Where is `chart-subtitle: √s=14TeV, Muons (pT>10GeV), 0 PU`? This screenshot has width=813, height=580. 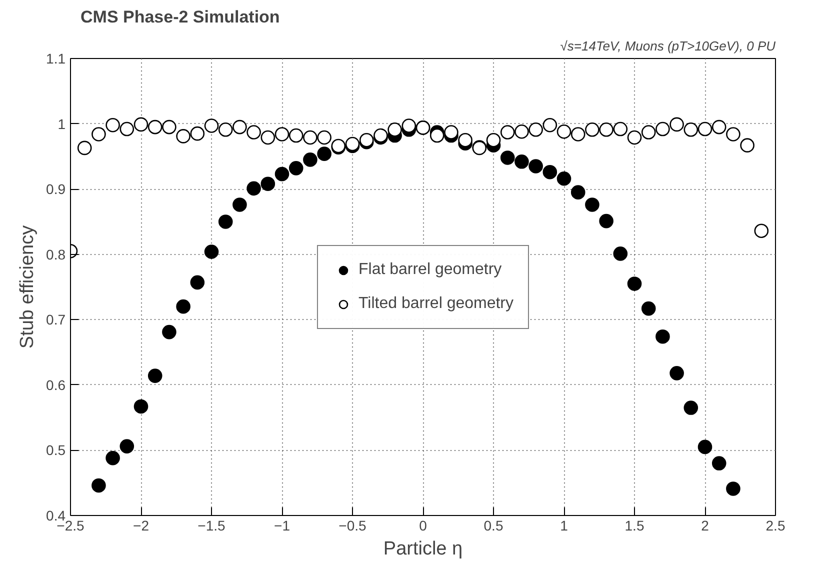
chart-subtitle: √s=14TeV, Muons (pT>10GeV), 0 PU is located at coordinates (668, 46).